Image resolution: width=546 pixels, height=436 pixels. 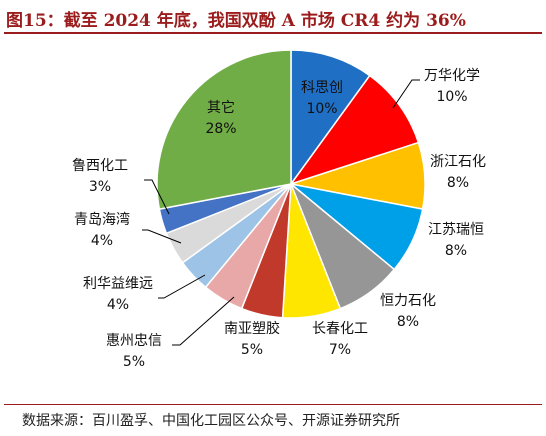 I want to click on source-note: 数据来源：百川盈孚、中国化工园区公众号、开源证券研究所, so click(x=211, y=421).